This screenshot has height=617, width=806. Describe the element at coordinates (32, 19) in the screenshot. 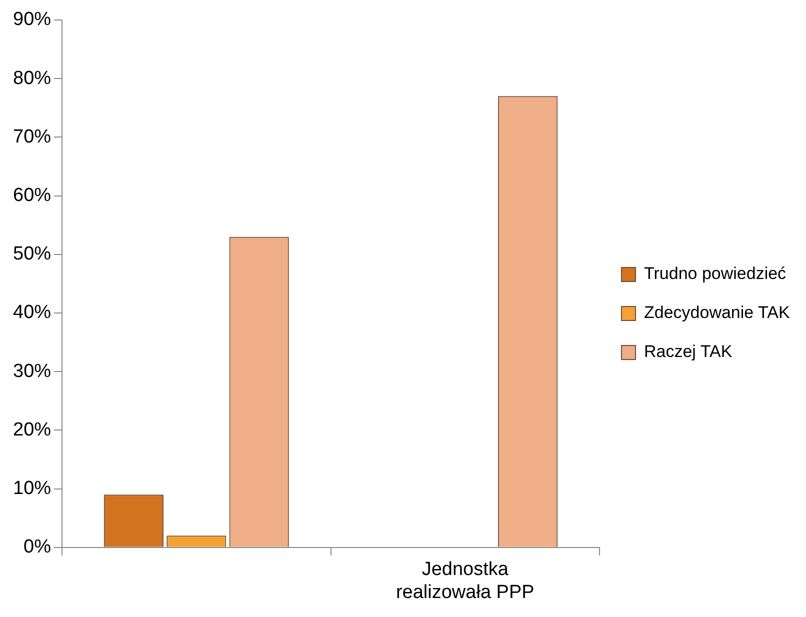

I see `y-tick-label: 90%` at that location.